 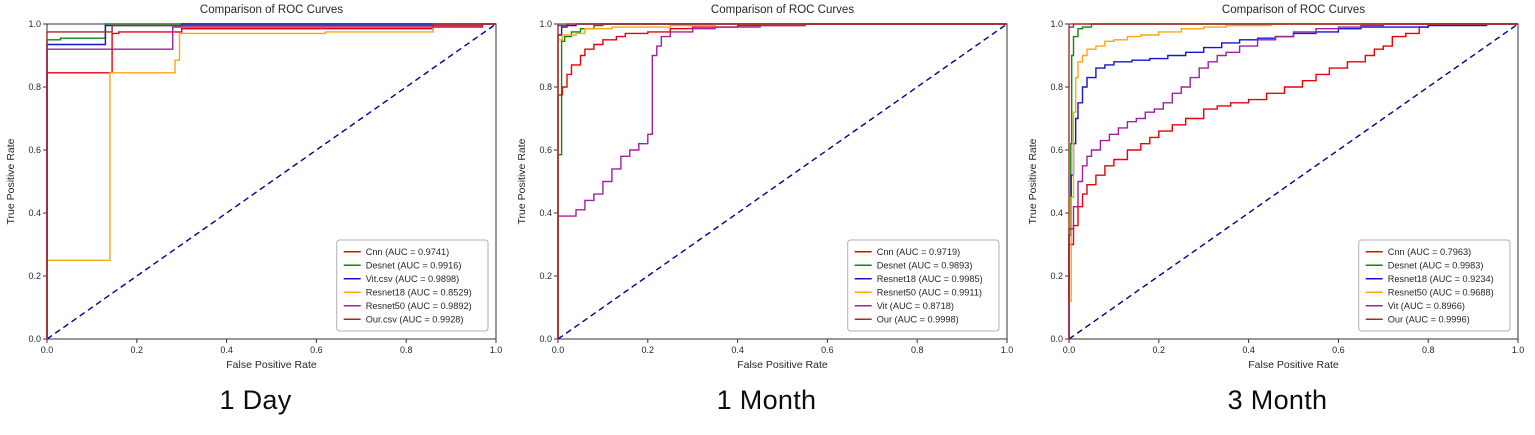 I want to click on legend-label: Vit (AUC = 0.8718), so click(x=915, y=306).